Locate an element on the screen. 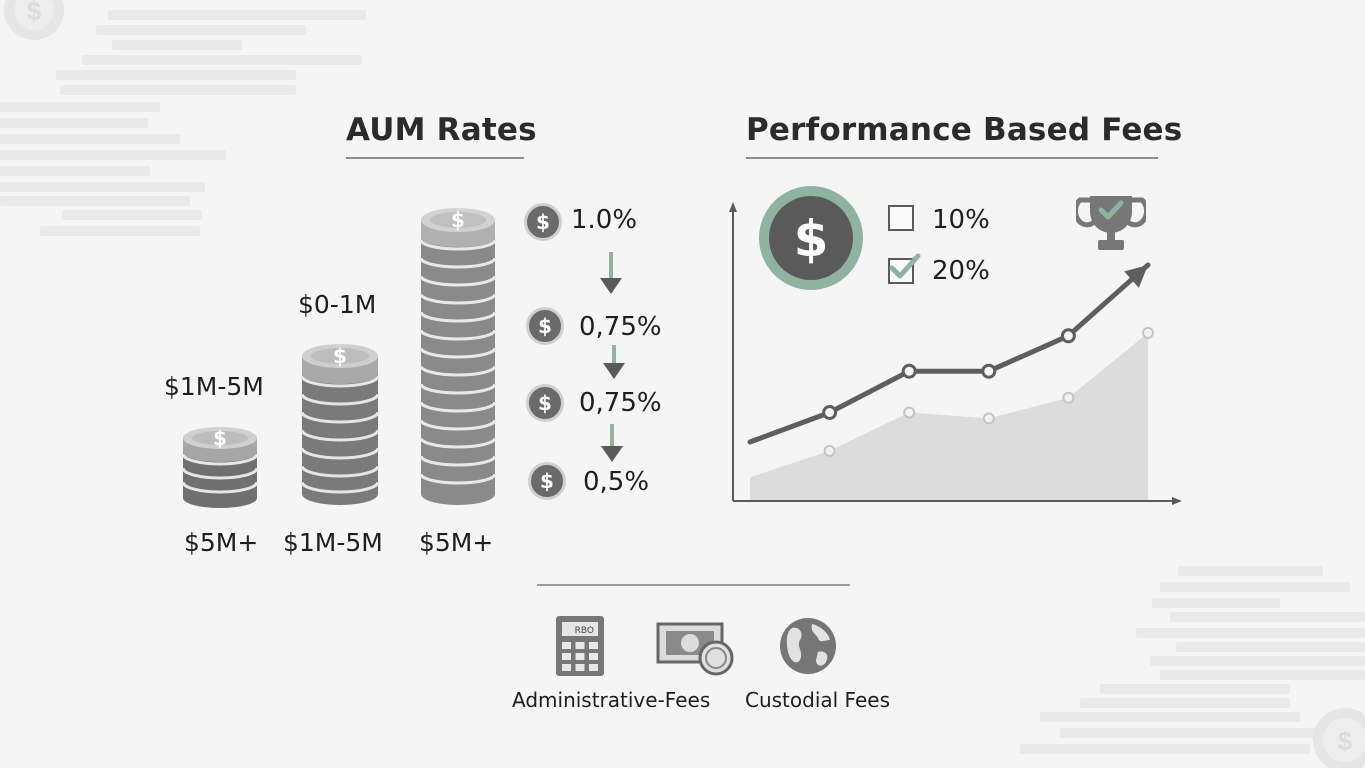 This screenshot has width=1365, height=768. coin-stack-medium: $ is located at coordinates (340, 424).